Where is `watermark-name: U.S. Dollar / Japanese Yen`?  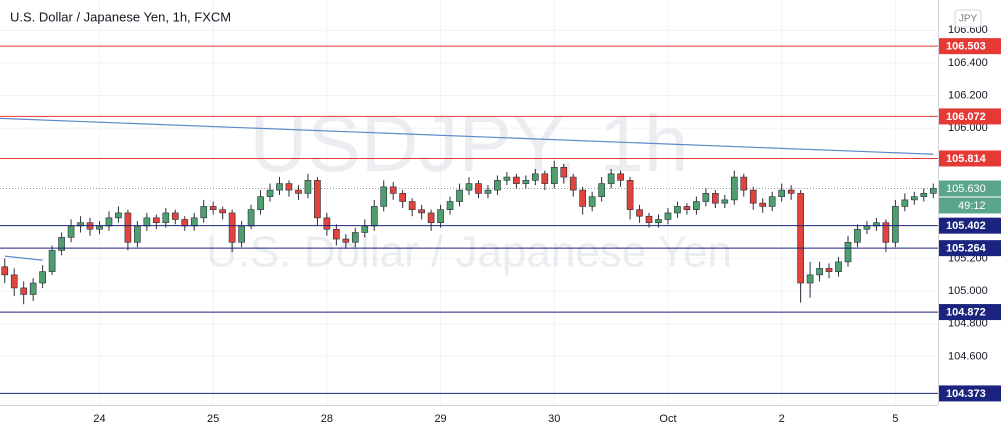 watermark-name: U.S. Dollar / Japanese Yen is located at coordinates (469, 252).